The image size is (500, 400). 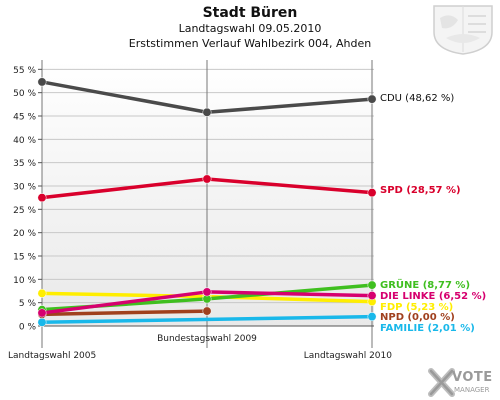 I want to click on y-tick-label: 15 %, so click(x=24, y=258).